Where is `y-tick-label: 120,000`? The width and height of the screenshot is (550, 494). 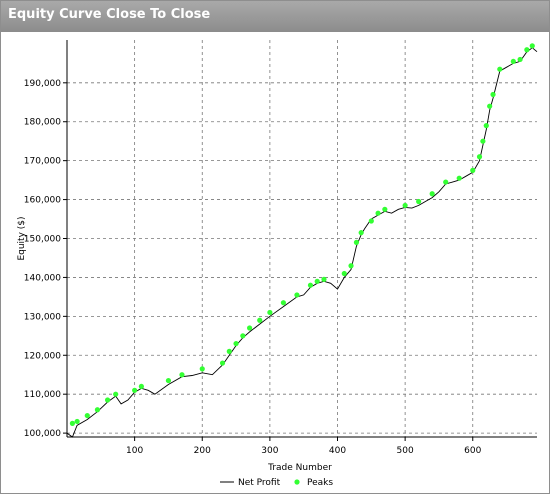
y-tick-label: 120,000 is located at coordinates (42, 356).